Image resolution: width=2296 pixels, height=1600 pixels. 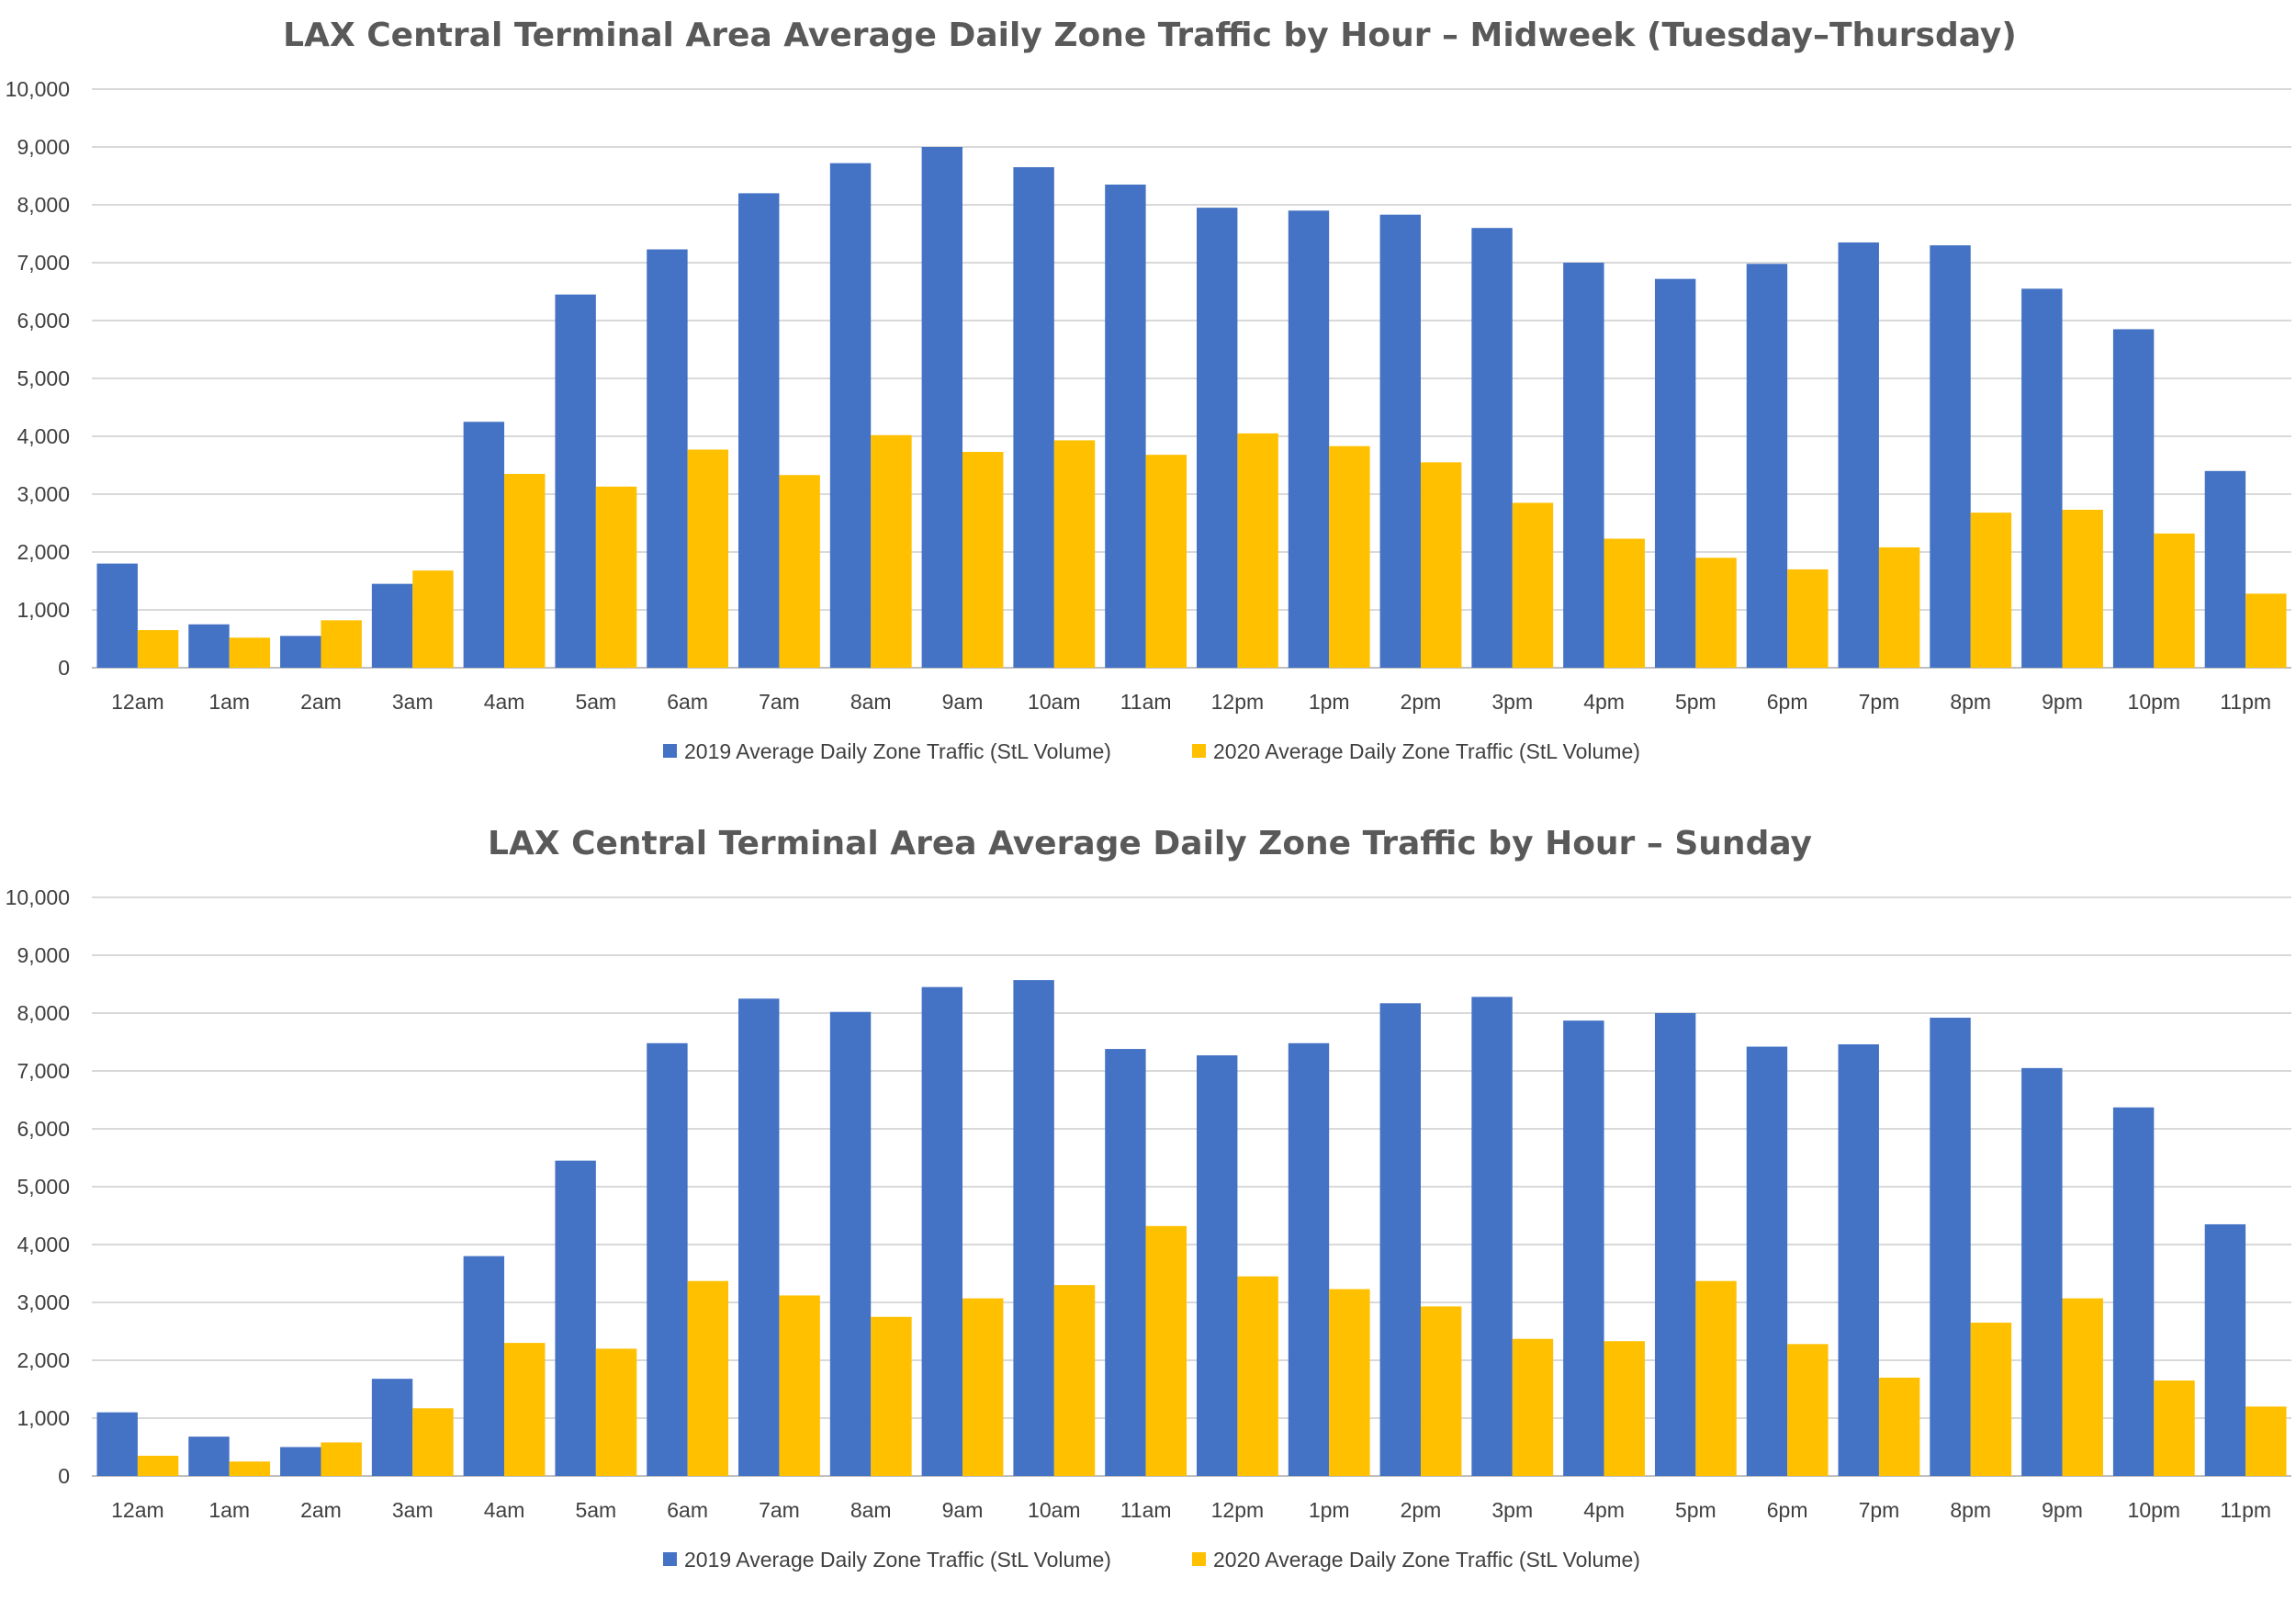 I want to click on x-tick-label: 11am, so click(x=1146, y=702).